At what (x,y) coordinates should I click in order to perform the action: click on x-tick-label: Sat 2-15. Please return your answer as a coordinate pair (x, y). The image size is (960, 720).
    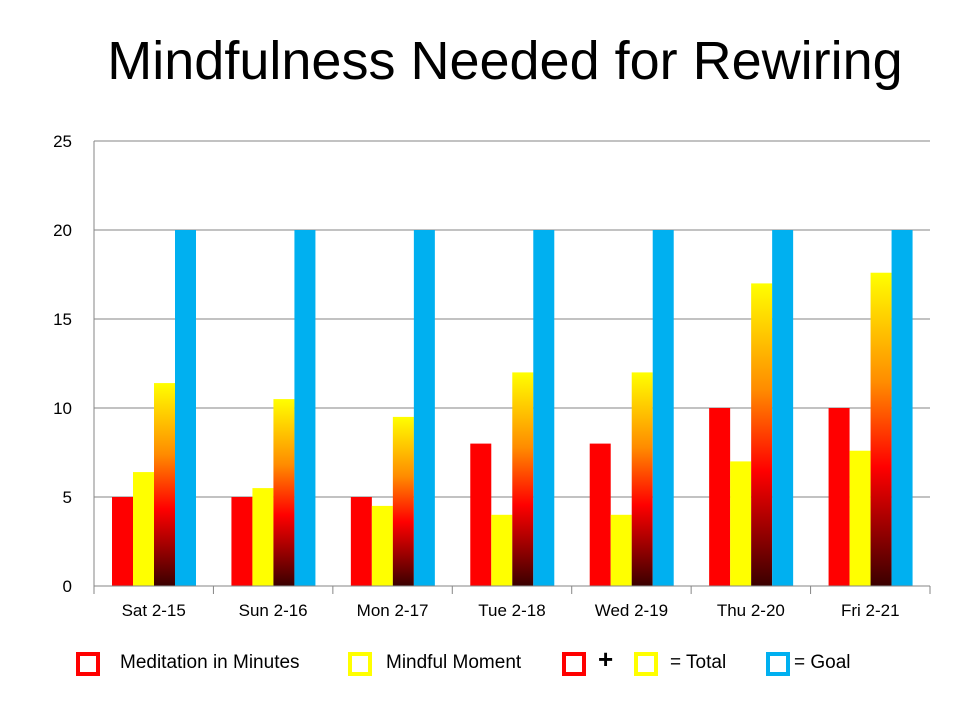
    Looking at the image, I should click on (154, 610).